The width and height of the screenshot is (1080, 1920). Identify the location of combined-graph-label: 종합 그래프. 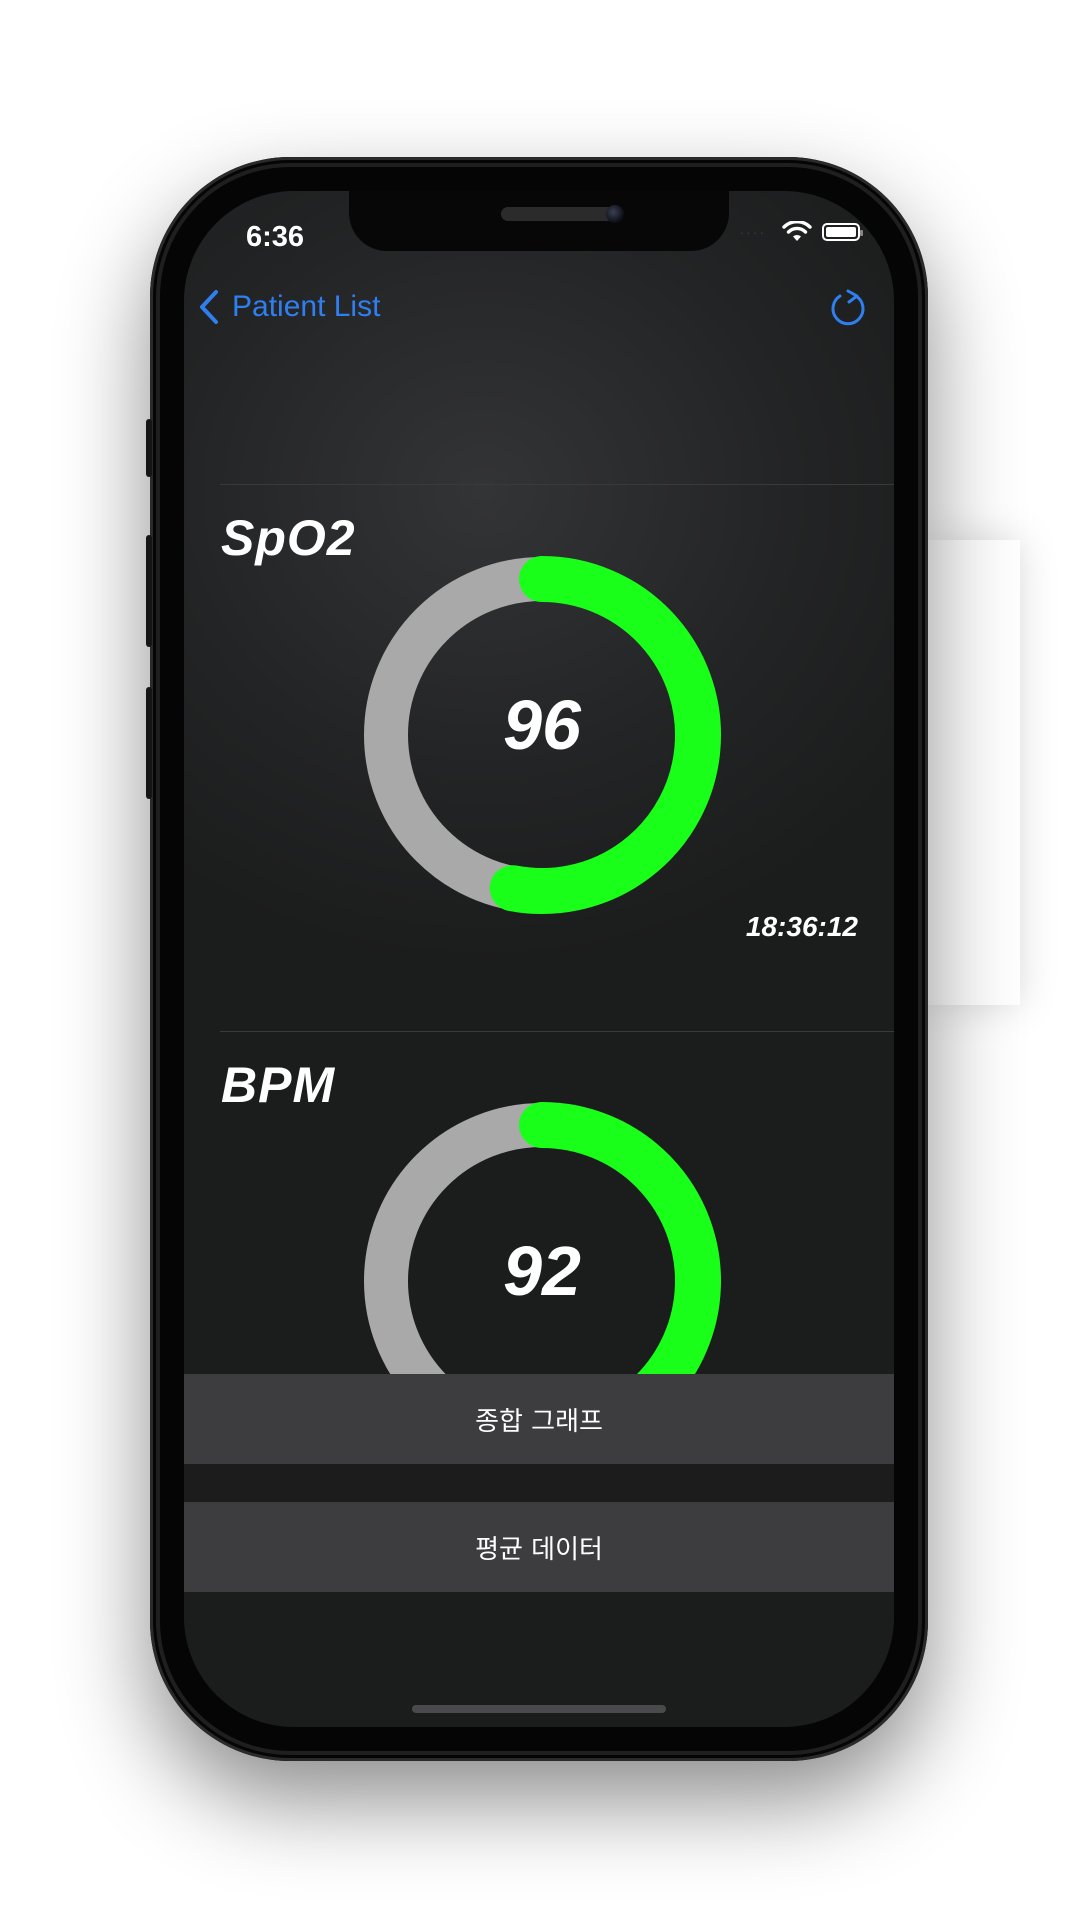
(539, 1421).